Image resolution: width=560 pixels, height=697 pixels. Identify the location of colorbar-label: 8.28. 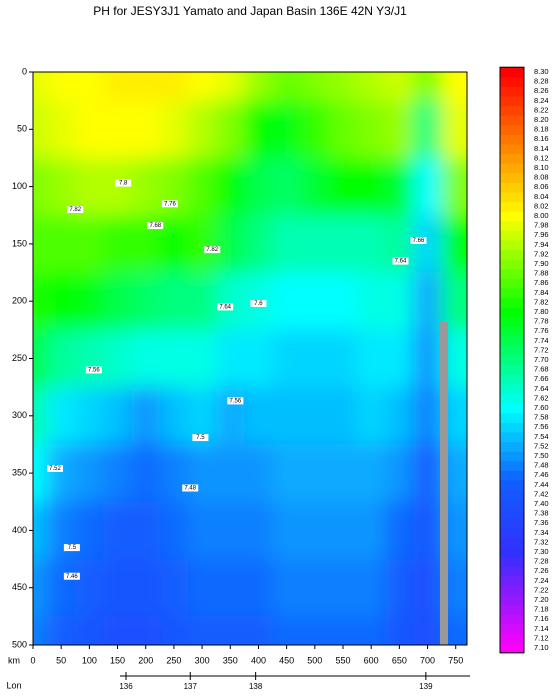
(541, 81).